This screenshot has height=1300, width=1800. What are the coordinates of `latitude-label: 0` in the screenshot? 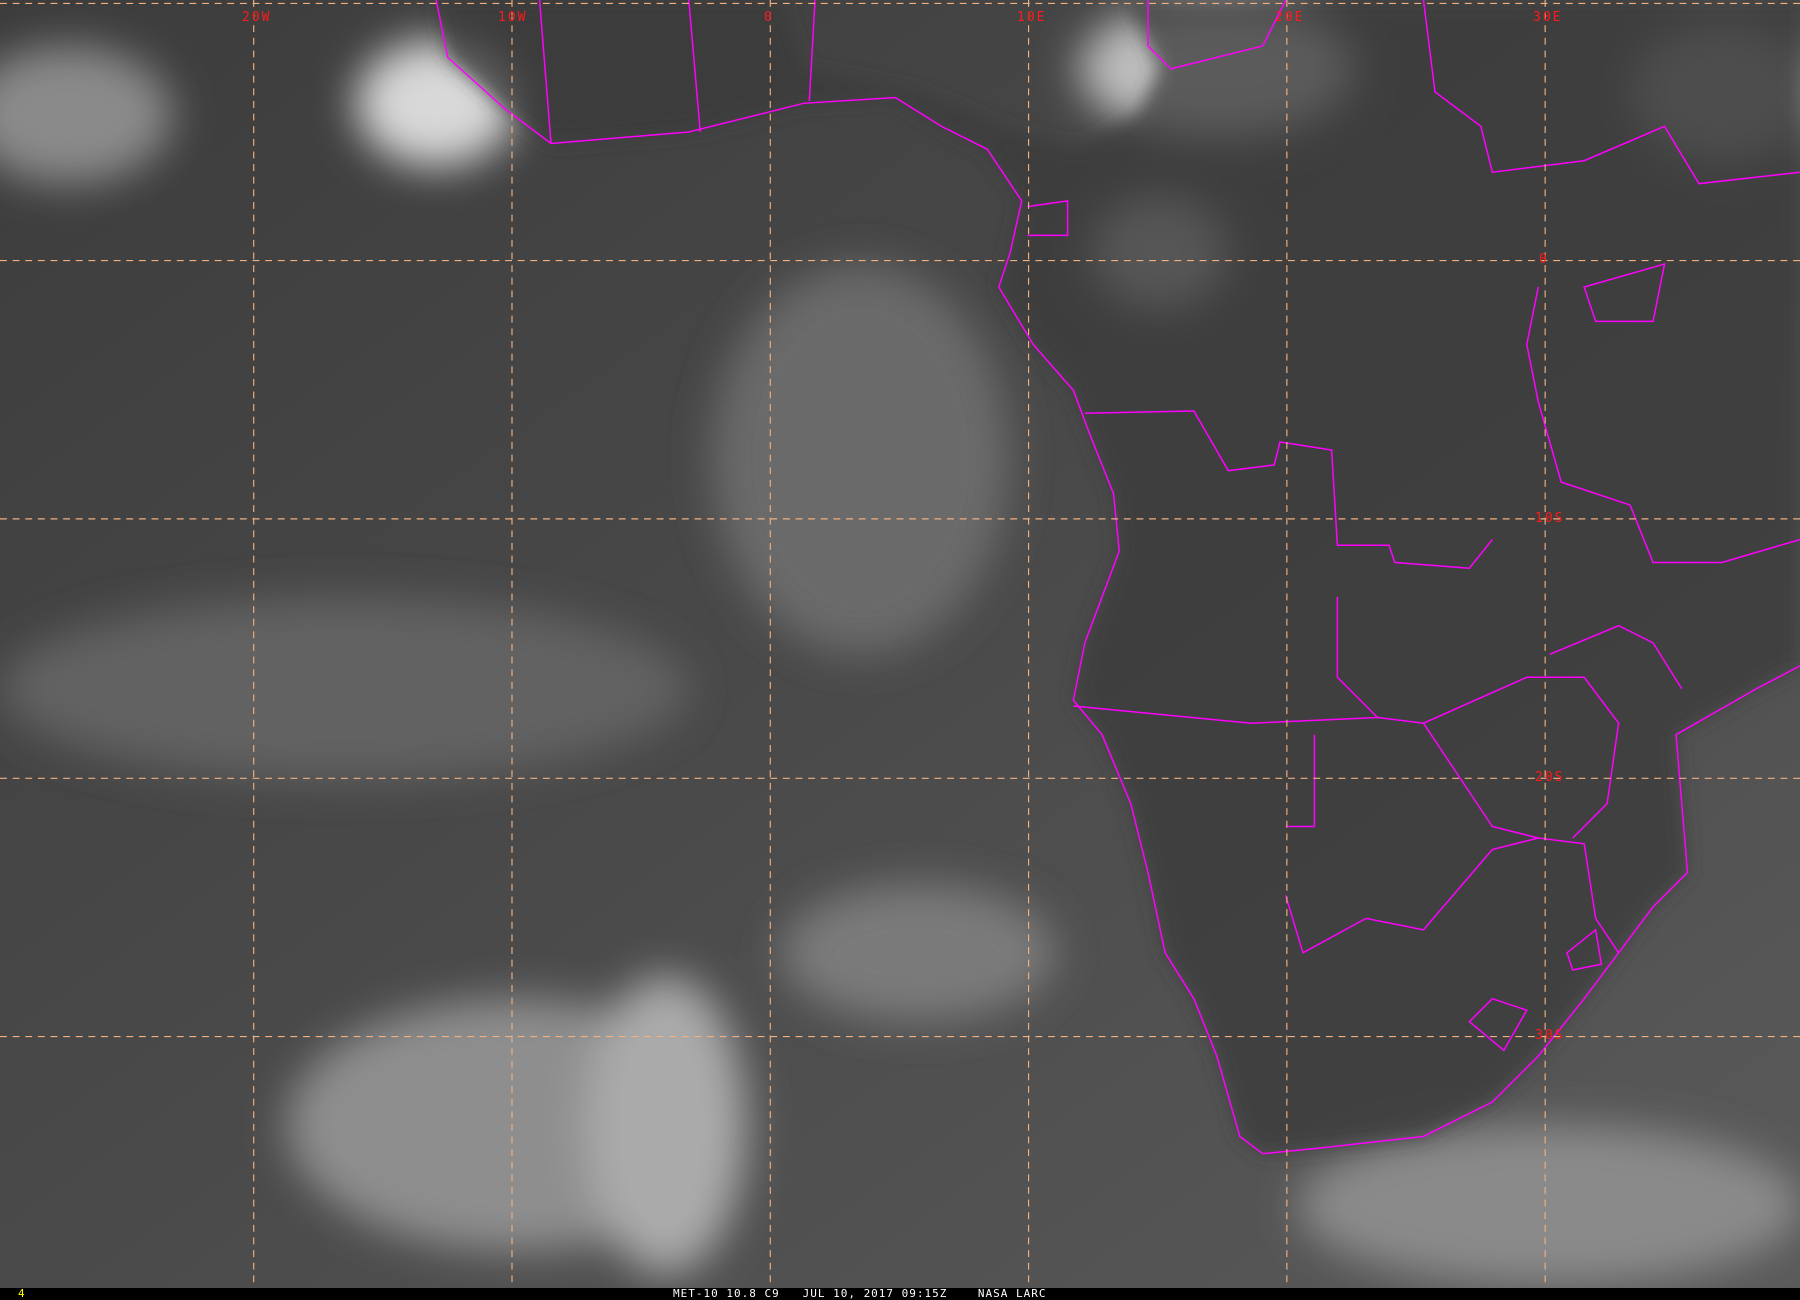 It's located at (1544, 259).